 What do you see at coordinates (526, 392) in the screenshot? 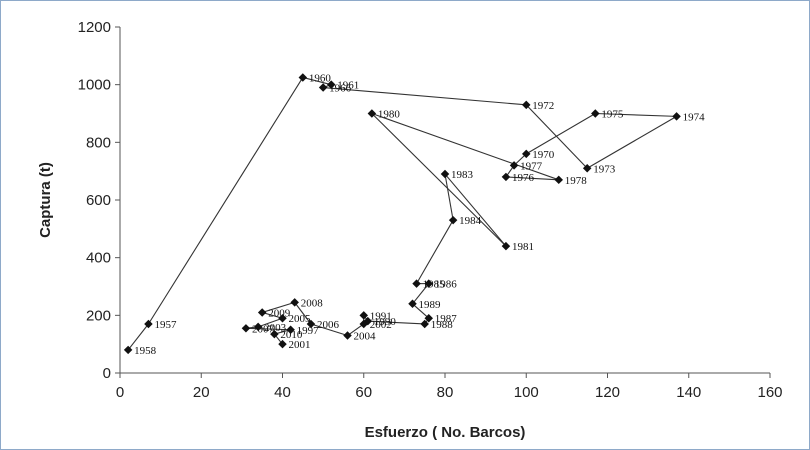
I see `x-tick-label: 100` at bounding box center [526, 392].